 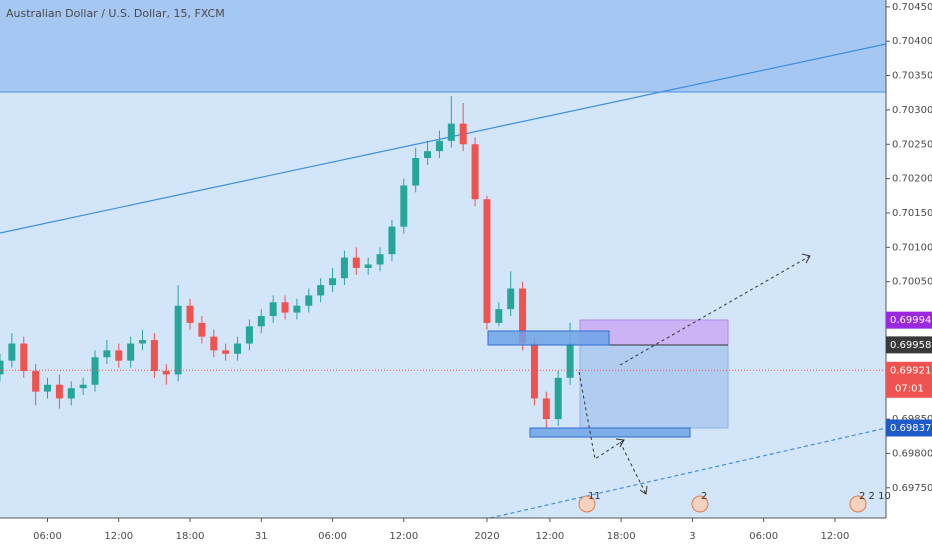 What do you see at coordinates (910, 370) in the screenshot?
I see `price-tag-label: 0.69921` at bounding box center [910, 370].